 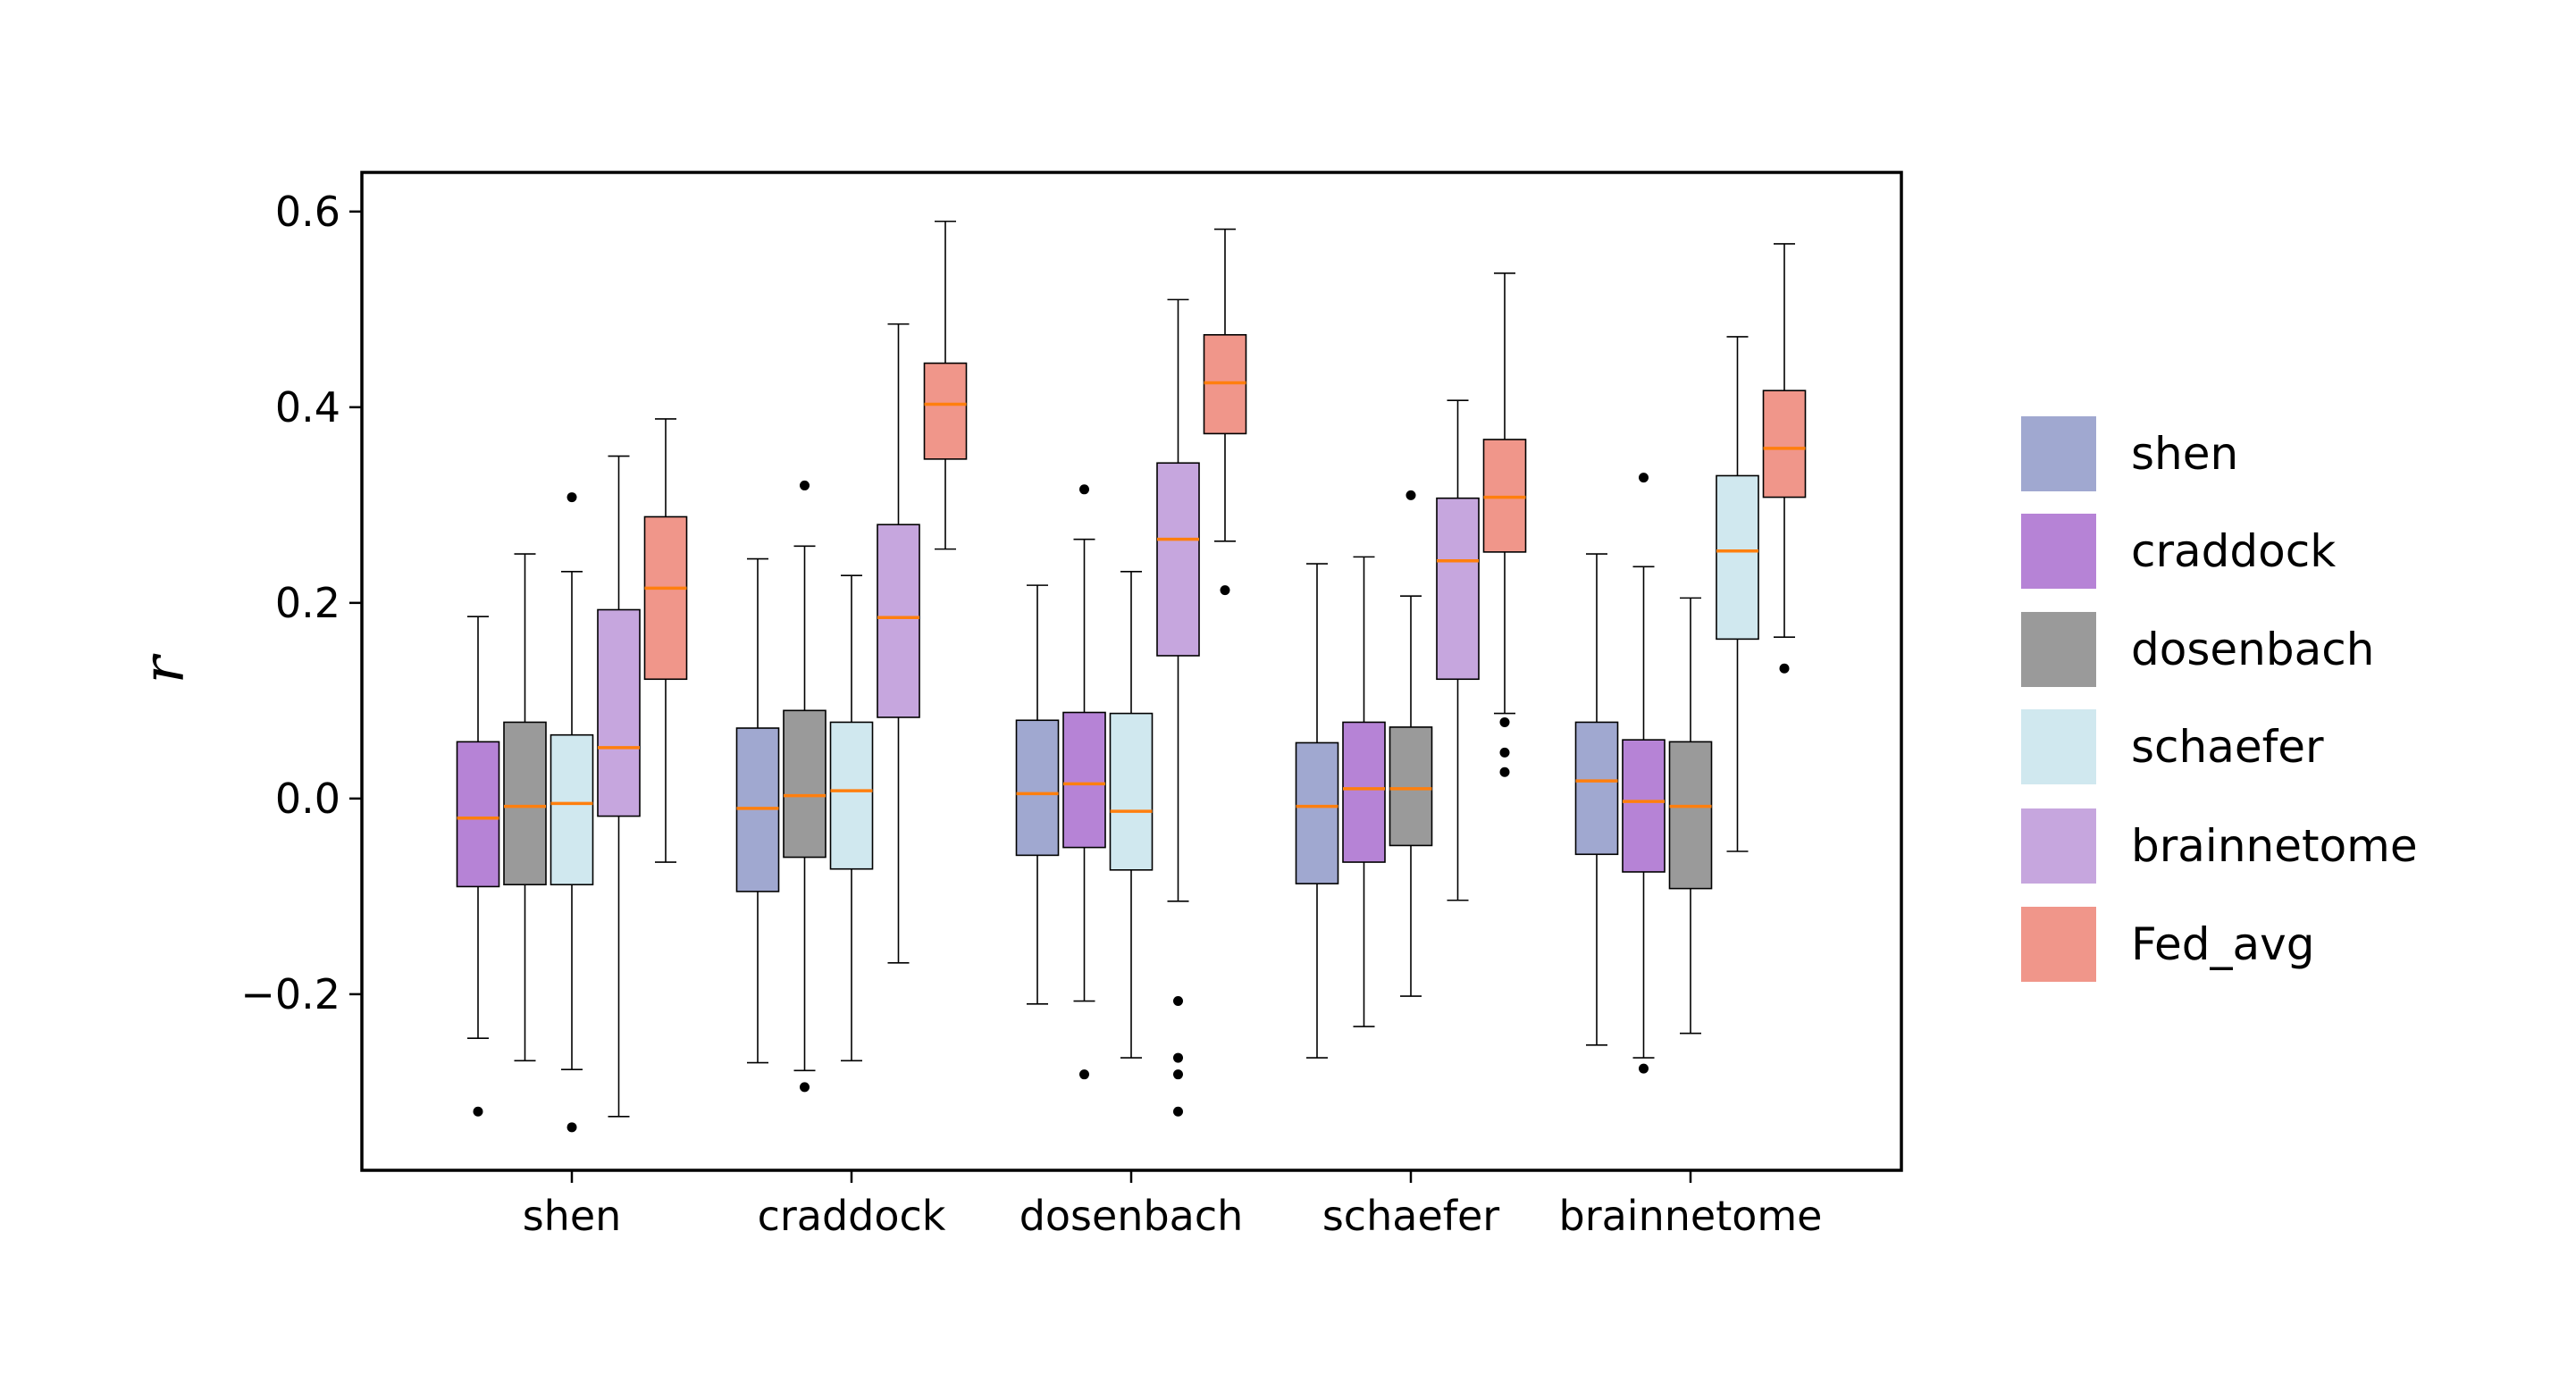 I want to click on legend-item-brainnetome: brainnetome, so click(x=2219, y=846).